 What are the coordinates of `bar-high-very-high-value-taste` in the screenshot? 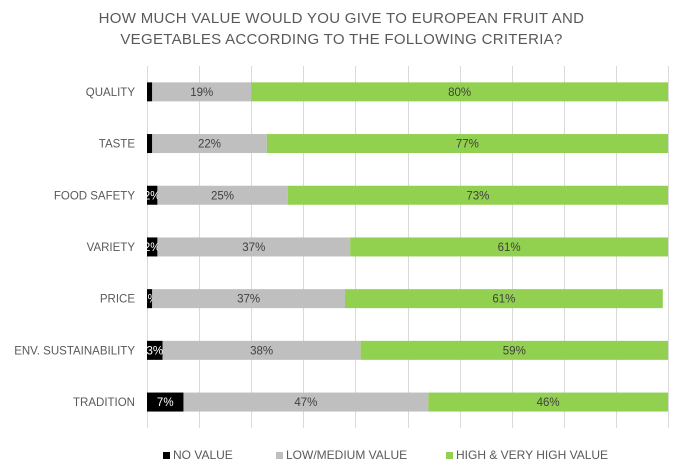 It's located at (467, 144).